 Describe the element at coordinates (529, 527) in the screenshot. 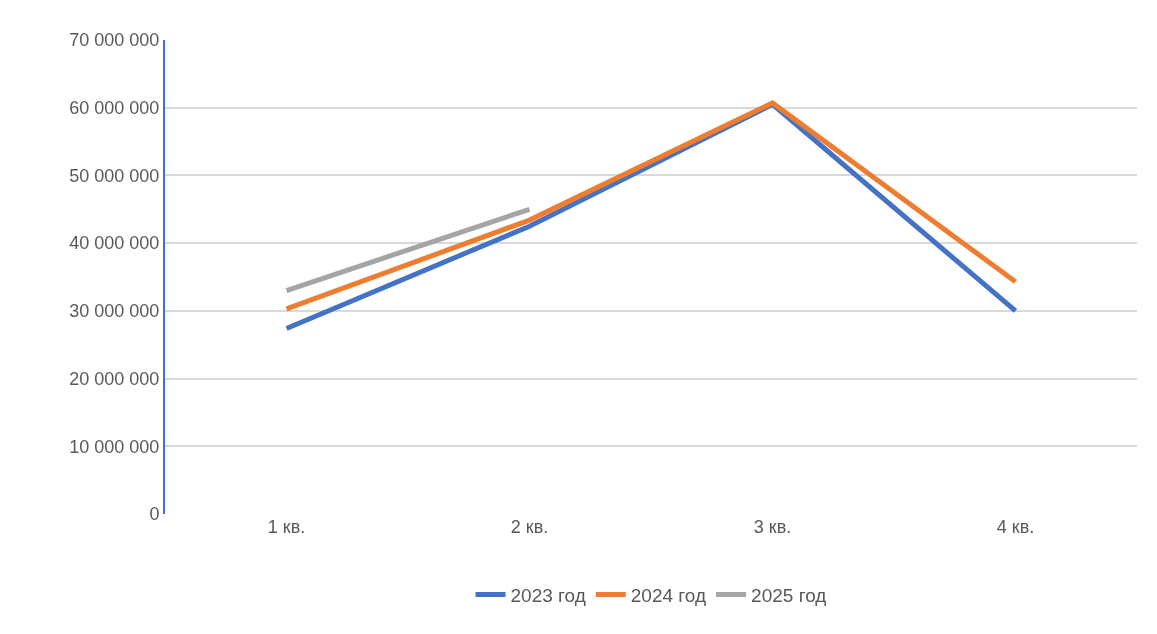

I see `x-tick-label: 2 кв.` at that location.